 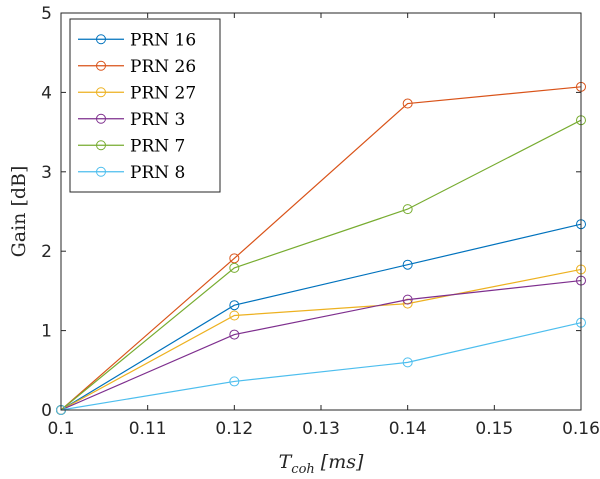 What do you see at coordinates (234, 429) in the screenshot?
I see `x-tick-label: 0.12` at bounding box center [234, 429].